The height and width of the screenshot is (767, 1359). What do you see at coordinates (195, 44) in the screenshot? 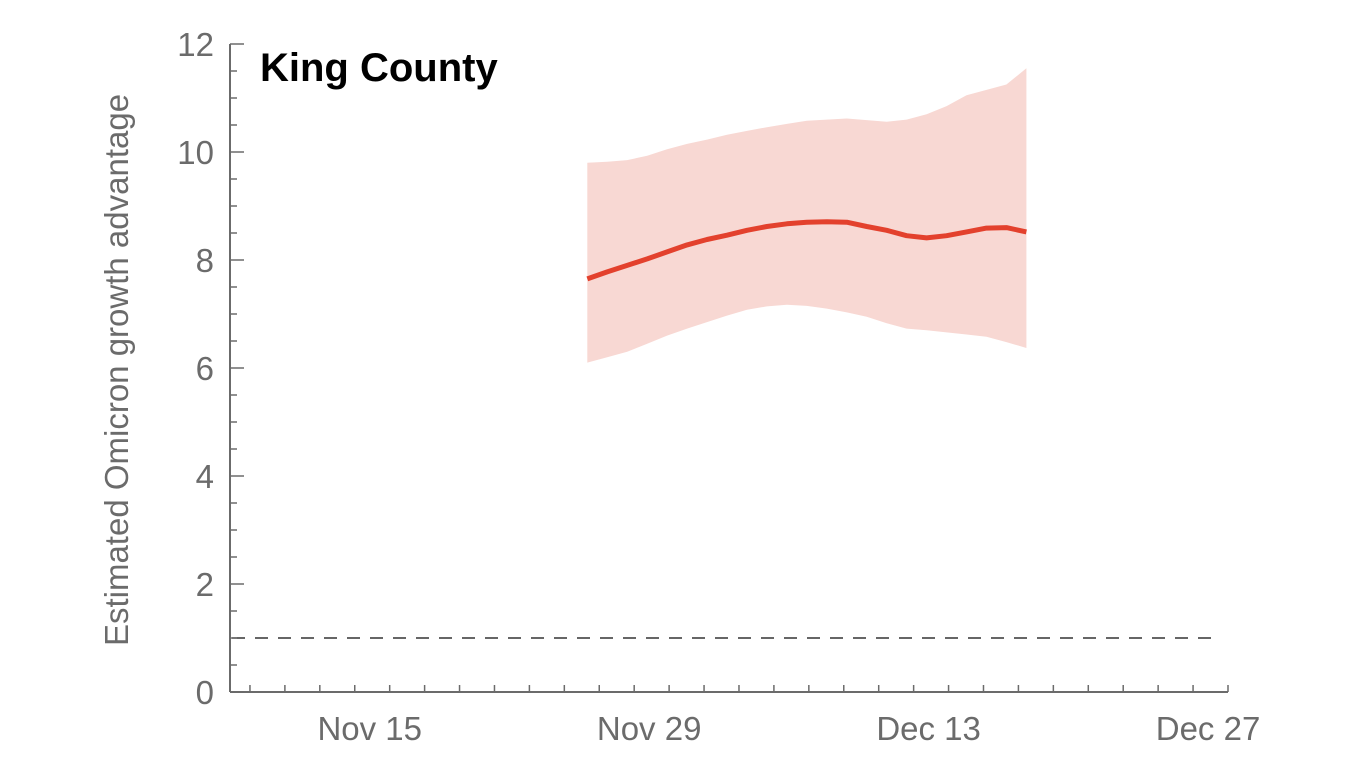
I see `y-tick-label: 12` at bounding box center [195, 44].